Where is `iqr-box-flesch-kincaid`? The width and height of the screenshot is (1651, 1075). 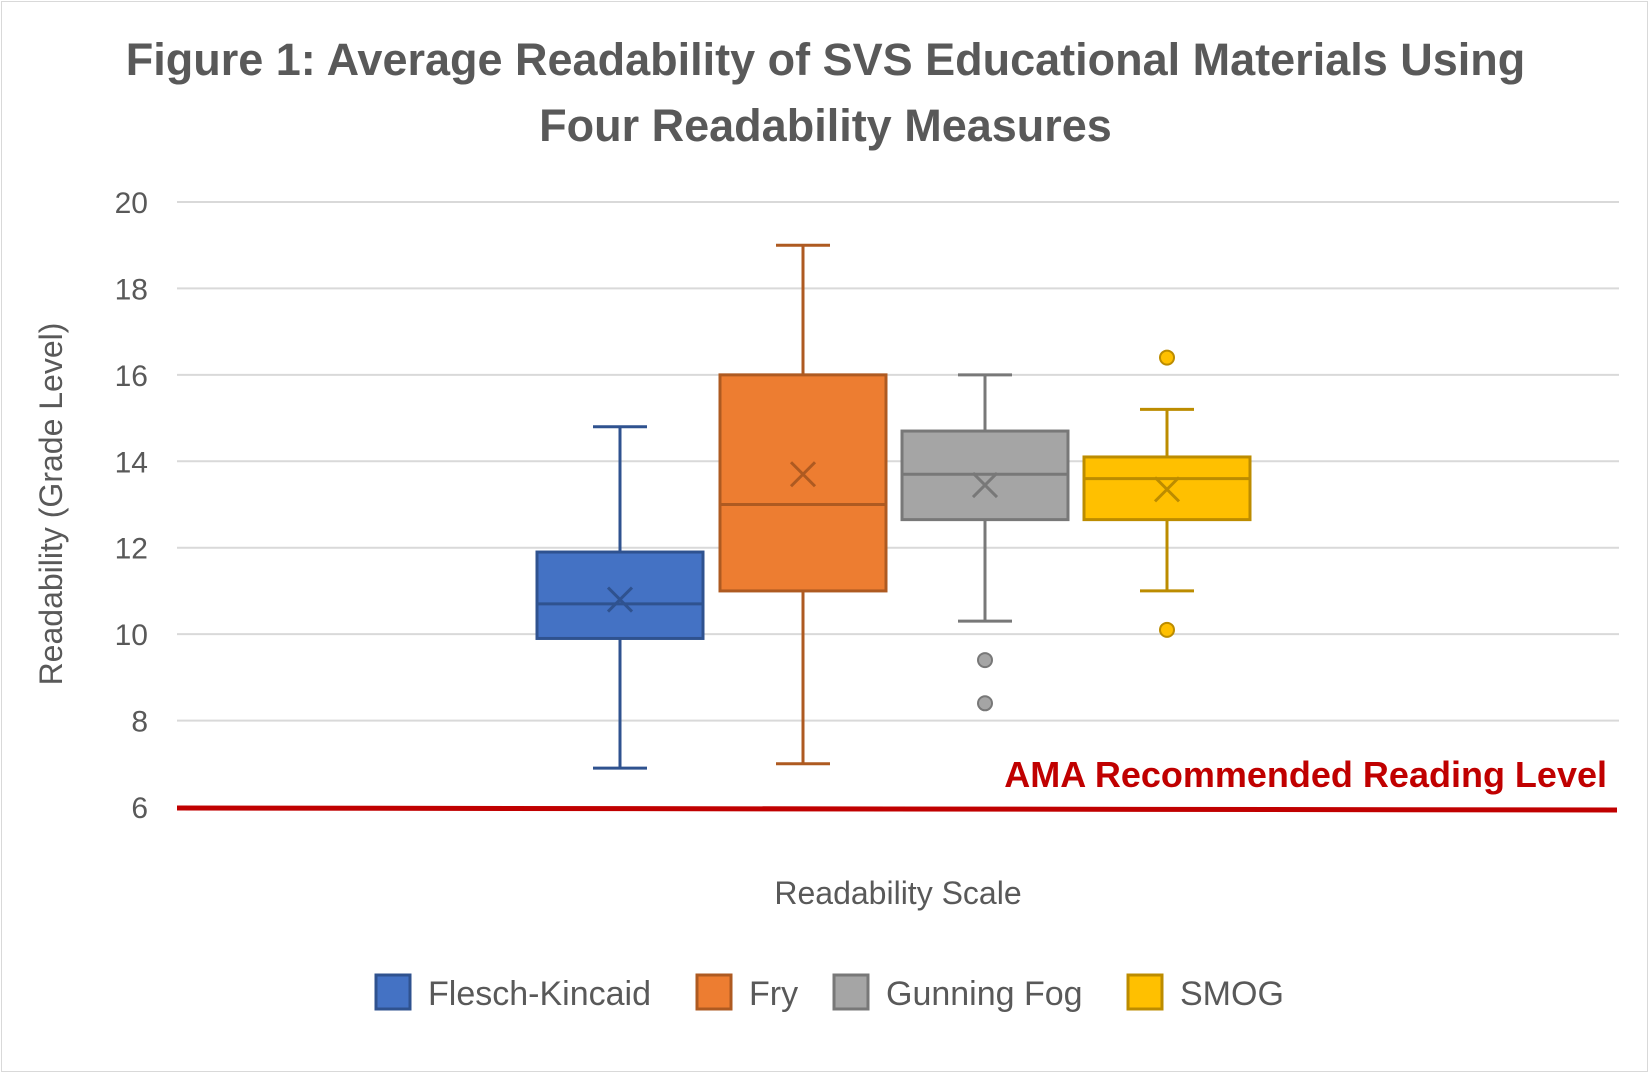 iqr-box-flesch-kincaid is located at coordinates (620, 595).